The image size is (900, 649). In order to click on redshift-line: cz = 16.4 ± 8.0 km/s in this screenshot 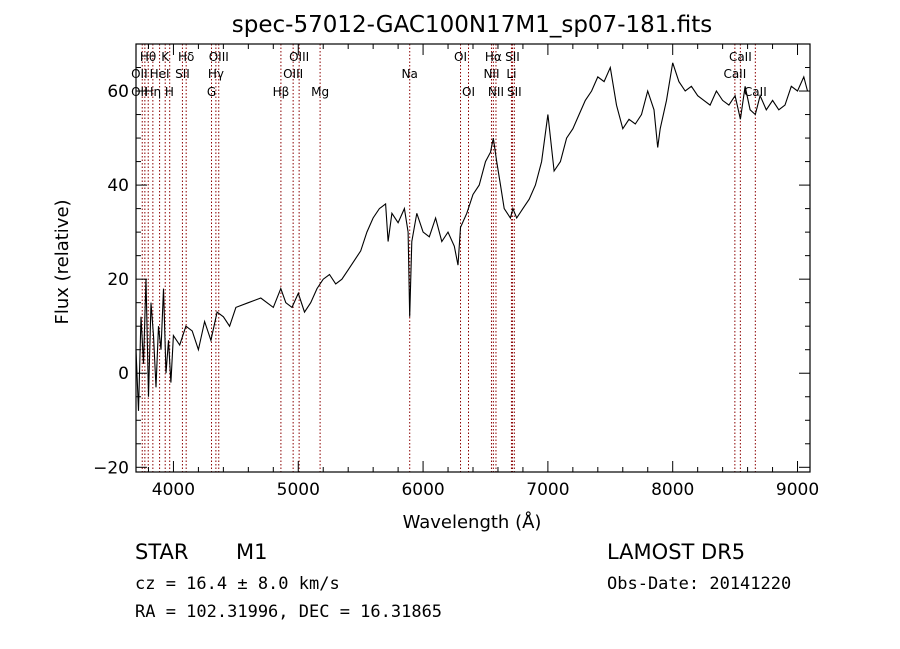, I will do `click(237, 584)`.